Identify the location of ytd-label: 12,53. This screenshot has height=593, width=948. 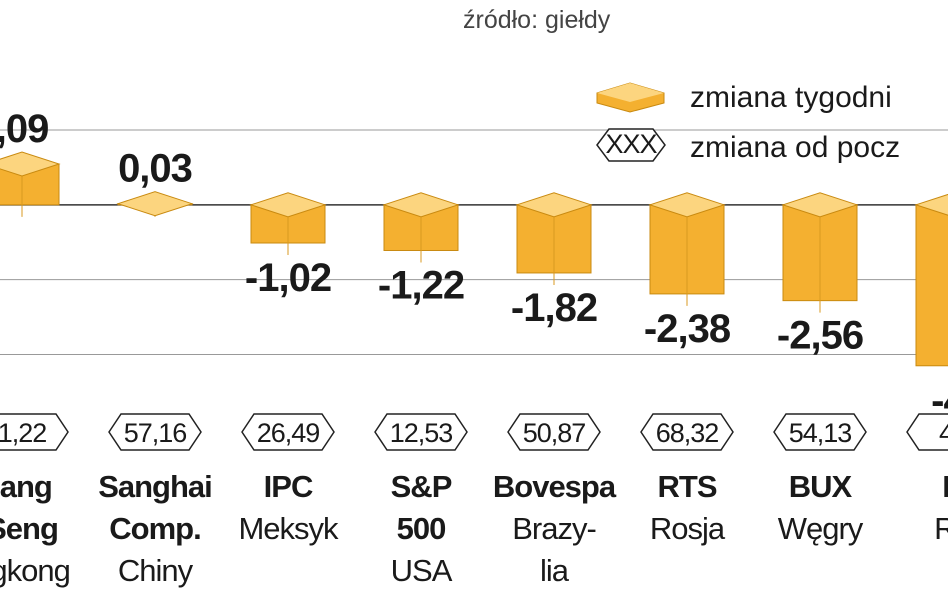
(421, 433).